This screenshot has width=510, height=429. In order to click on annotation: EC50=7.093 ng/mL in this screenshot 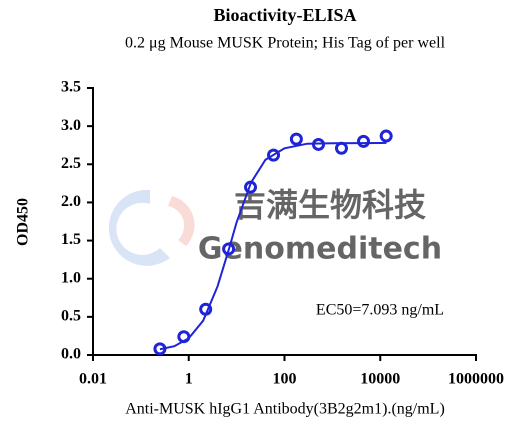, I will do `click(380, 310)`.